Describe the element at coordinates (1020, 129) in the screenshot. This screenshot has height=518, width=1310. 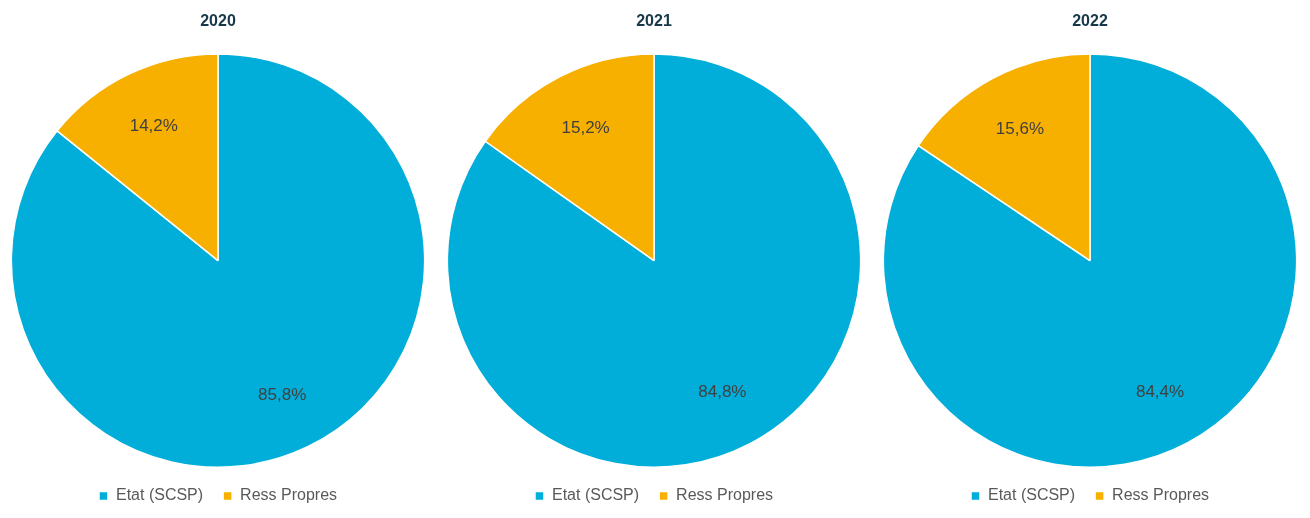
I see `data-label: 15,6%` at that location.